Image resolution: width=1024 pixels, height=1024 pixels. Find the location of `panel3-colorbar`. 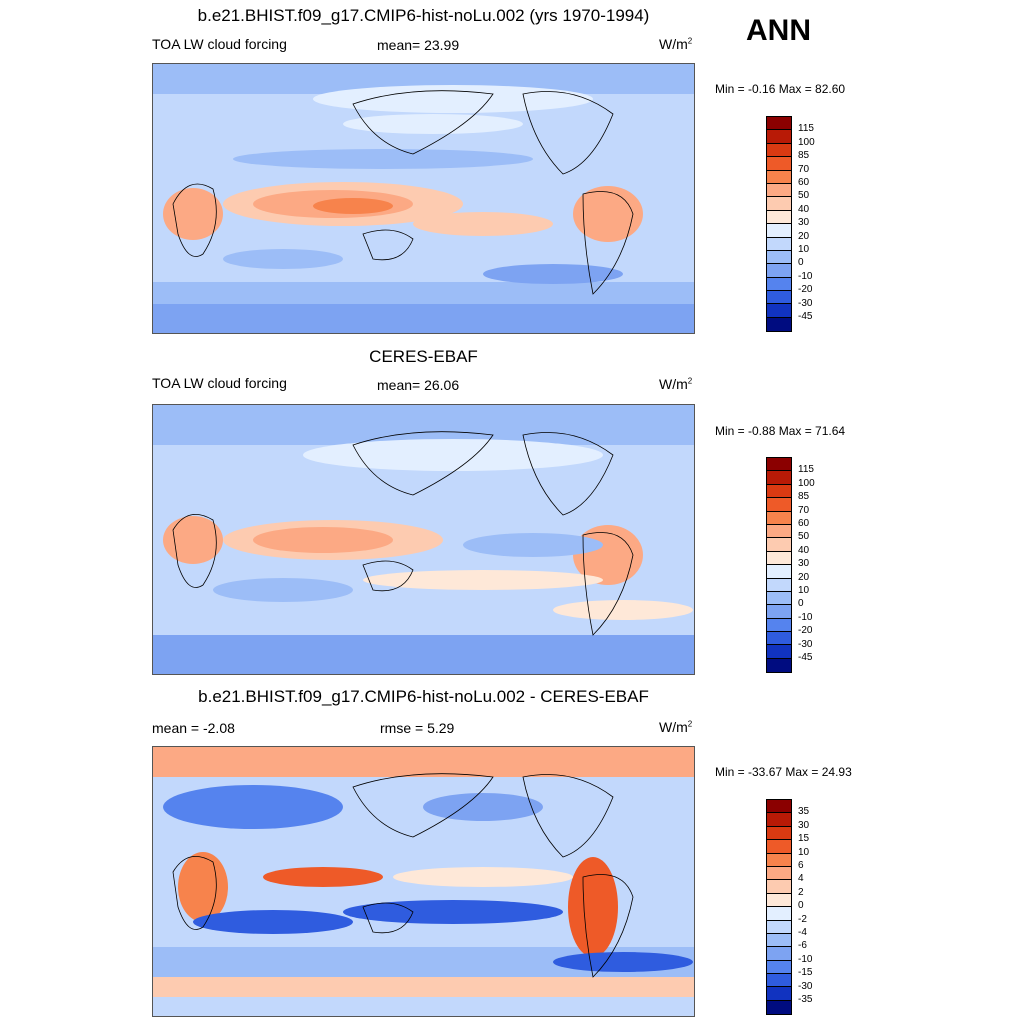

panel3-colorbar is located at coordinates (779, 907).